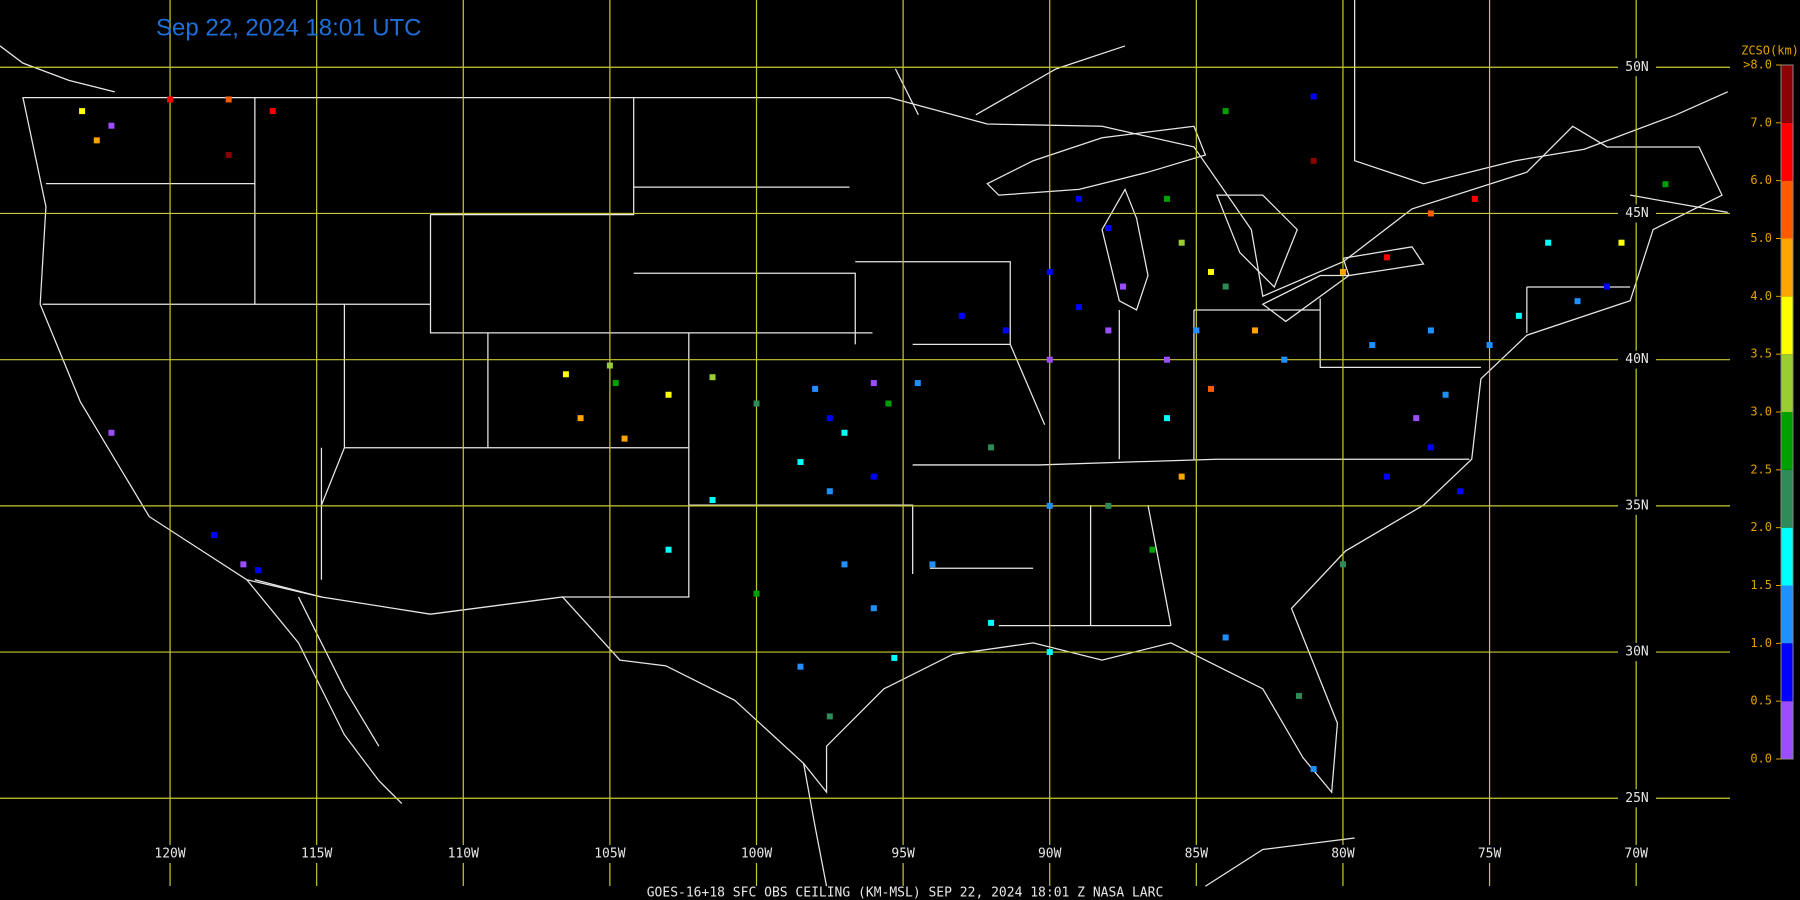 The height and width of the screenshot is (900, 1800). What do you see at coordinates (1197, 854) in the screenshot?
I see `x-tick-label: 85W` at bounding box center [1197, 854].